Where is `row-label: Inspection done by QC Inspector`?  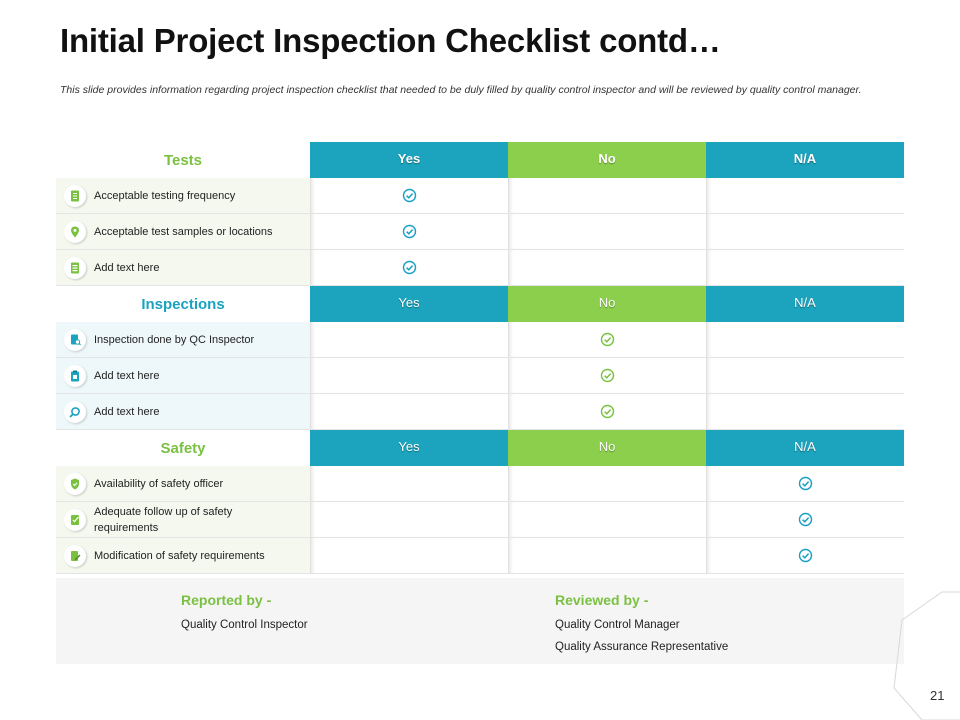
row-label: Inspection done by QC Inspector is located at coordinates (174, 339).